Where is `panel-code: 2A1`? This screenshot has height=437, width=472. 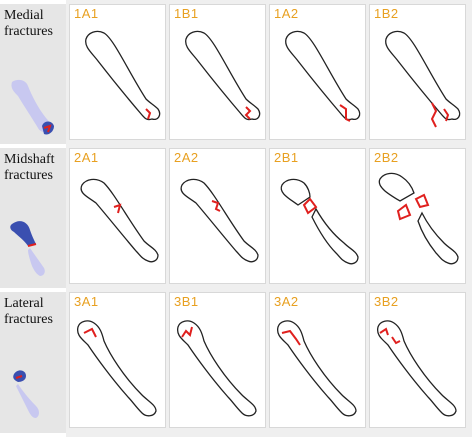
panel-code: 2A1 is located at coordinates (86, 157).